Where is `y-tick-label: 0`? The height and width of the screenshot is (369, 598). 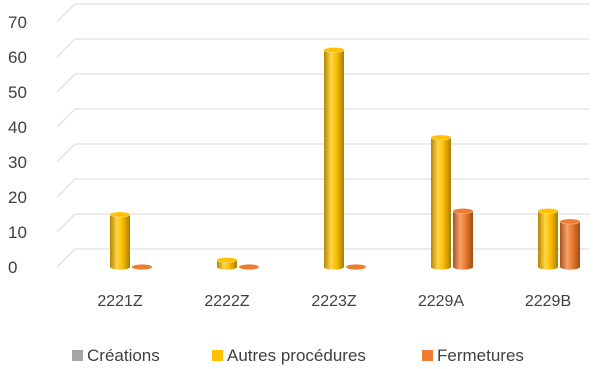
y-tick-label: 0 is located at coordinates (12, 267).